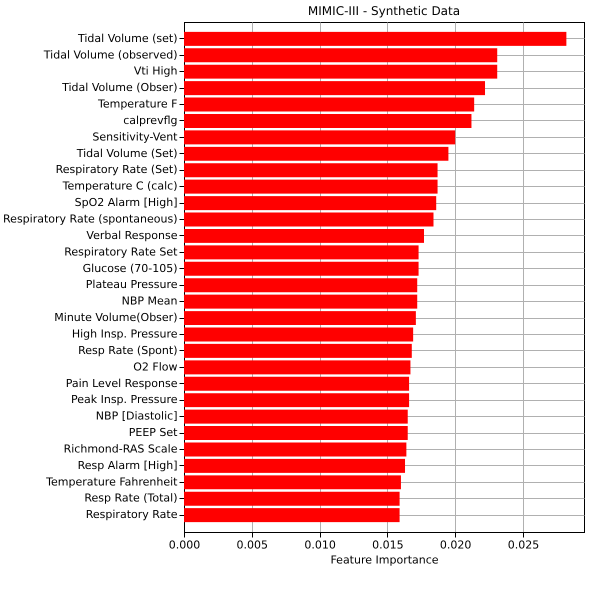  Describe the element at coordinates (384, 11) in the screenshot. I see `chart-title: MIMIC-III - Synthetic Data` at that location.